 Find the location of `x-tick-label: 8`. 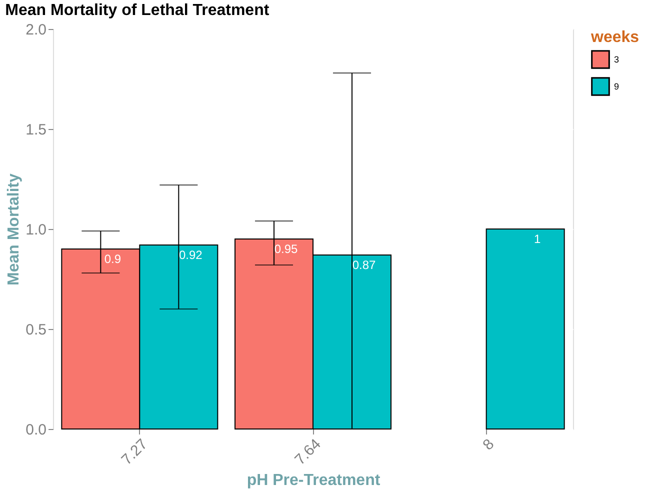

x-tick-label: 8 is located at coordinates (489, 445).